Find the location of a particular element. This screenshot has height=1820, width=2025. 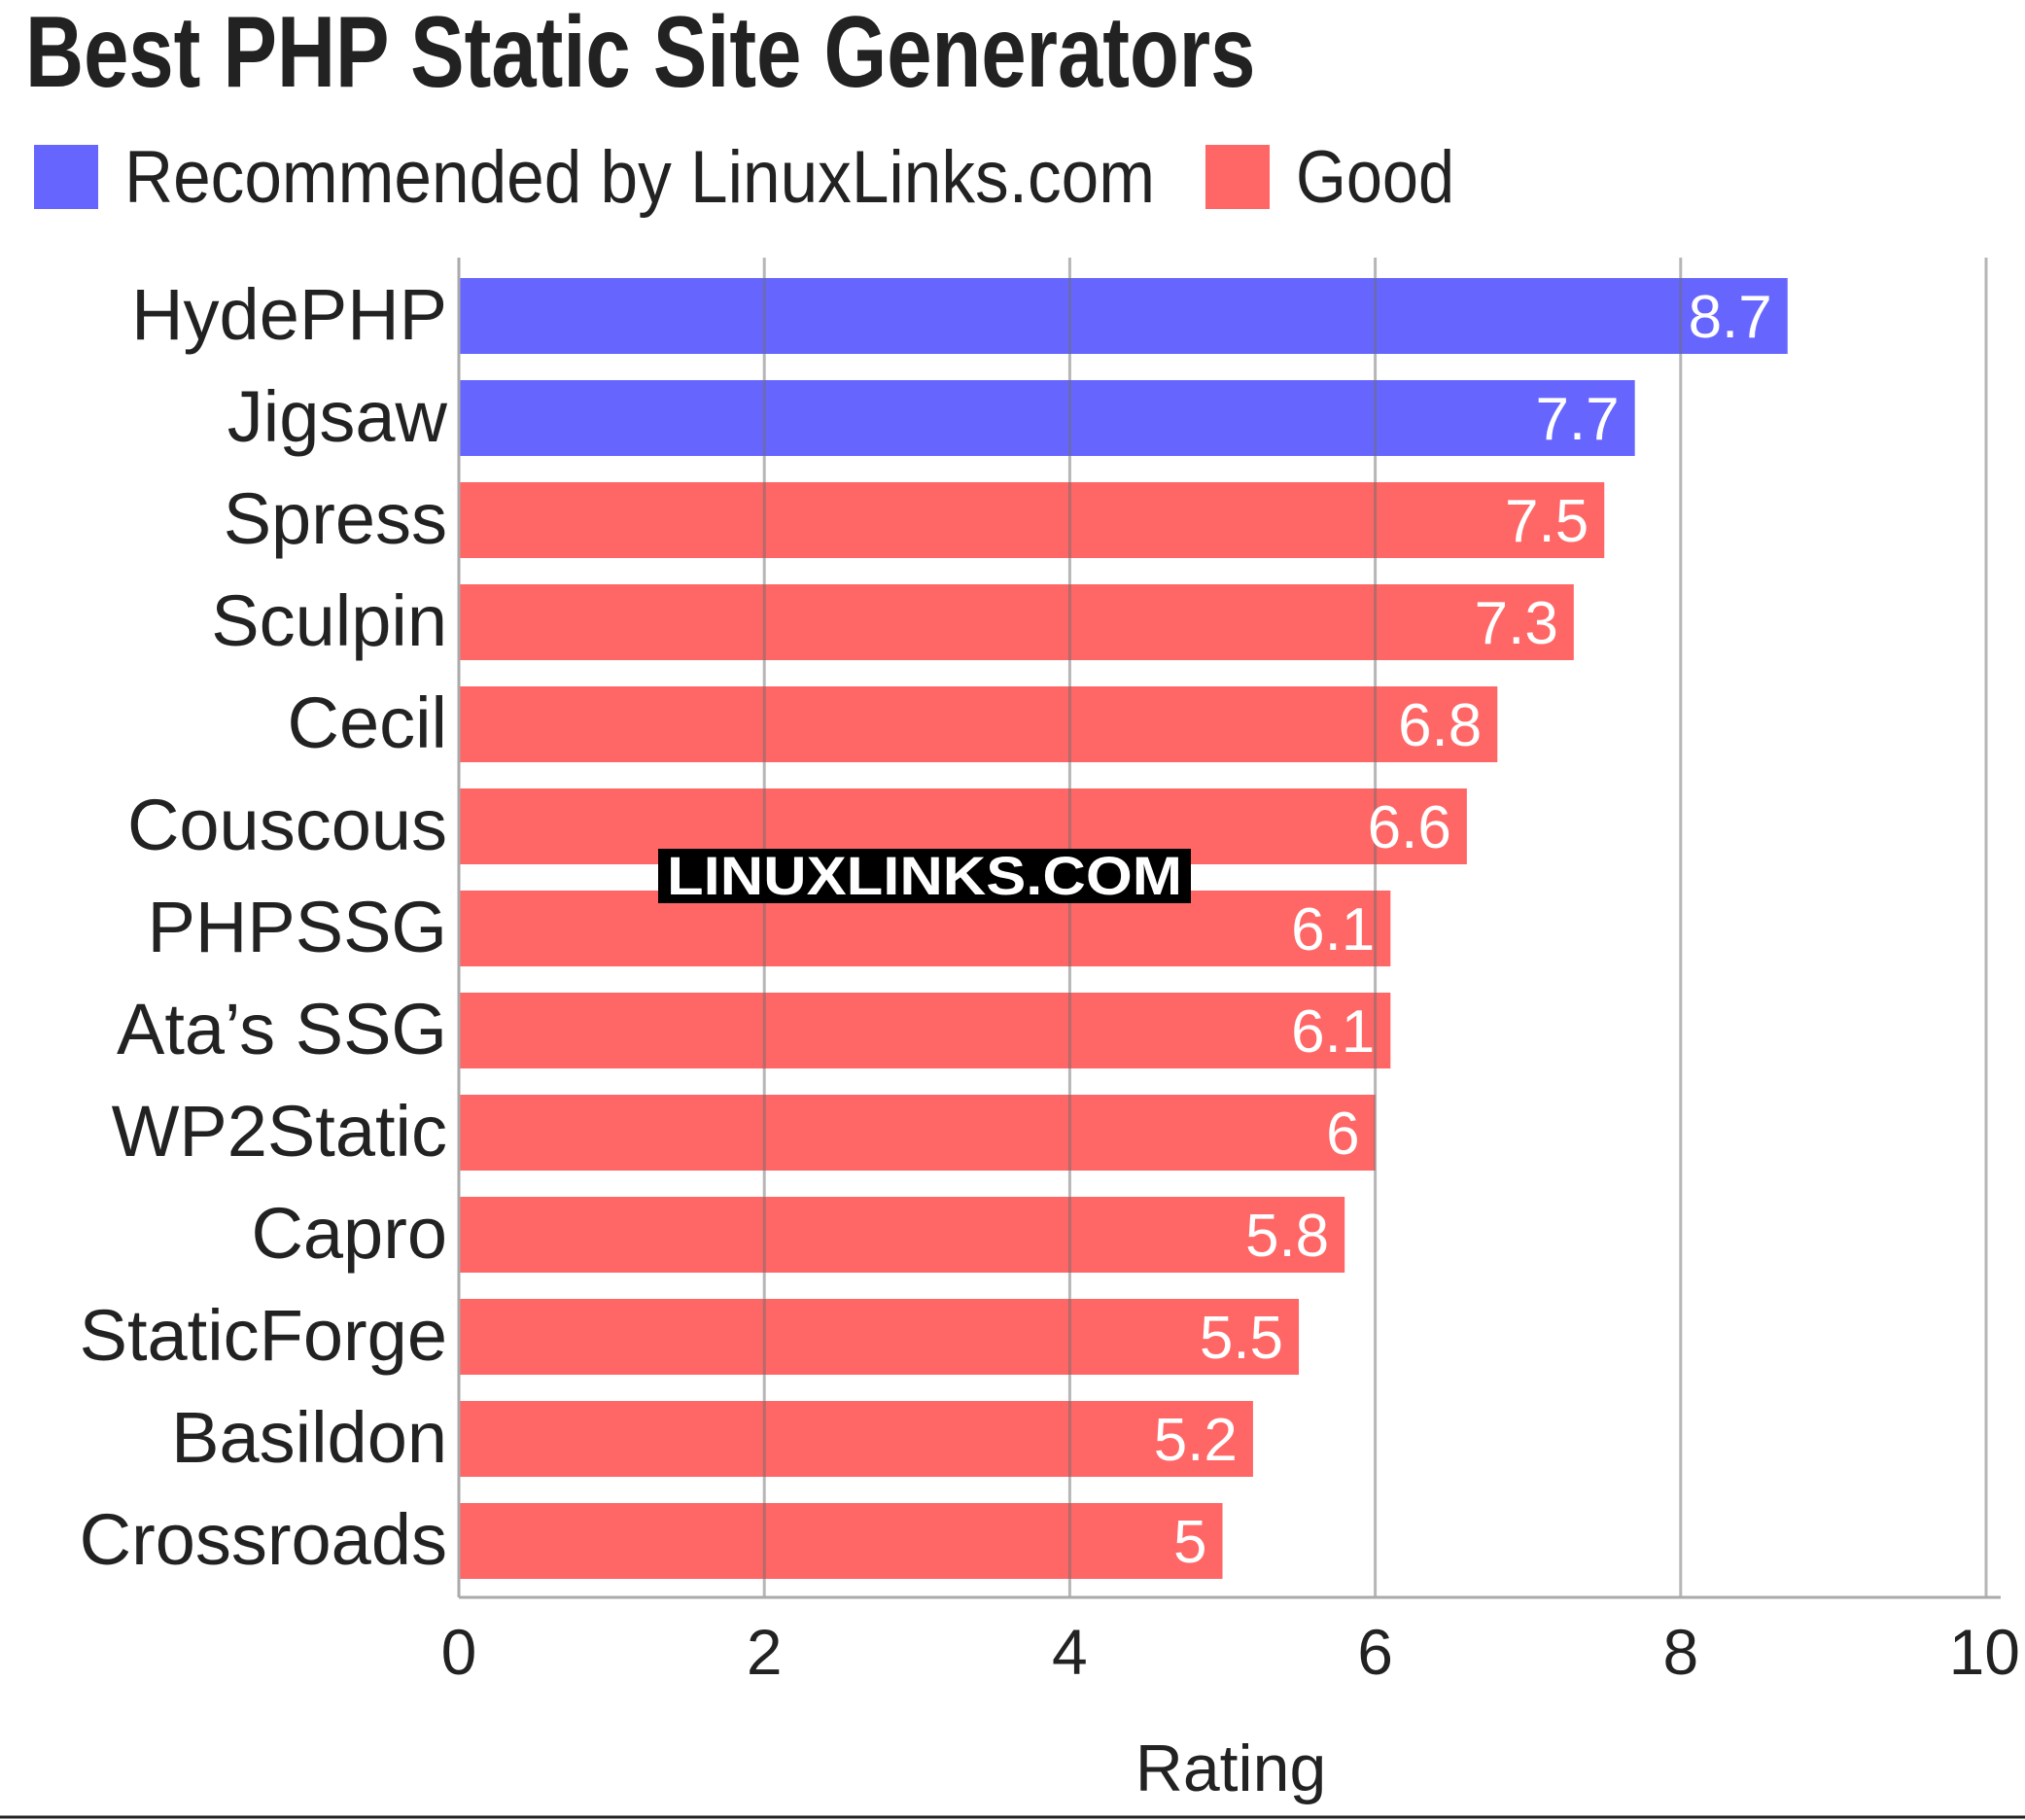

chart-title: Best PHP Static Site Generators is located at coordinates (640, 54).